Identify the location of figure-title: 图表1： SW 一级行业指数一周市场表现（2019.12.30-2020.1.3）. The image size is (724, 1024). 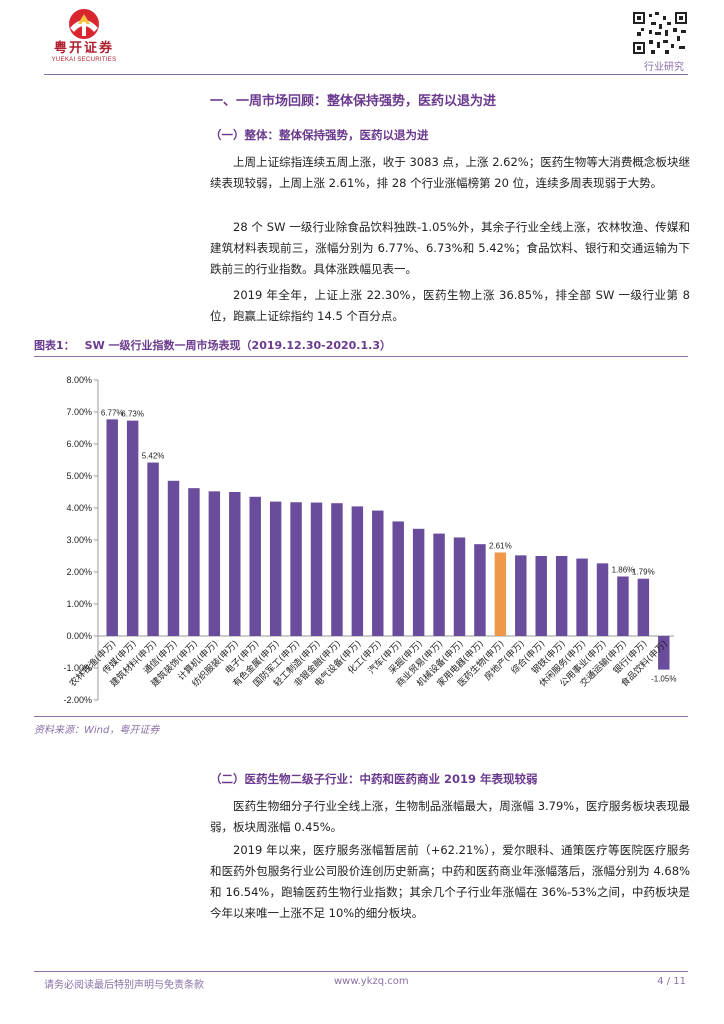
(212, 345).